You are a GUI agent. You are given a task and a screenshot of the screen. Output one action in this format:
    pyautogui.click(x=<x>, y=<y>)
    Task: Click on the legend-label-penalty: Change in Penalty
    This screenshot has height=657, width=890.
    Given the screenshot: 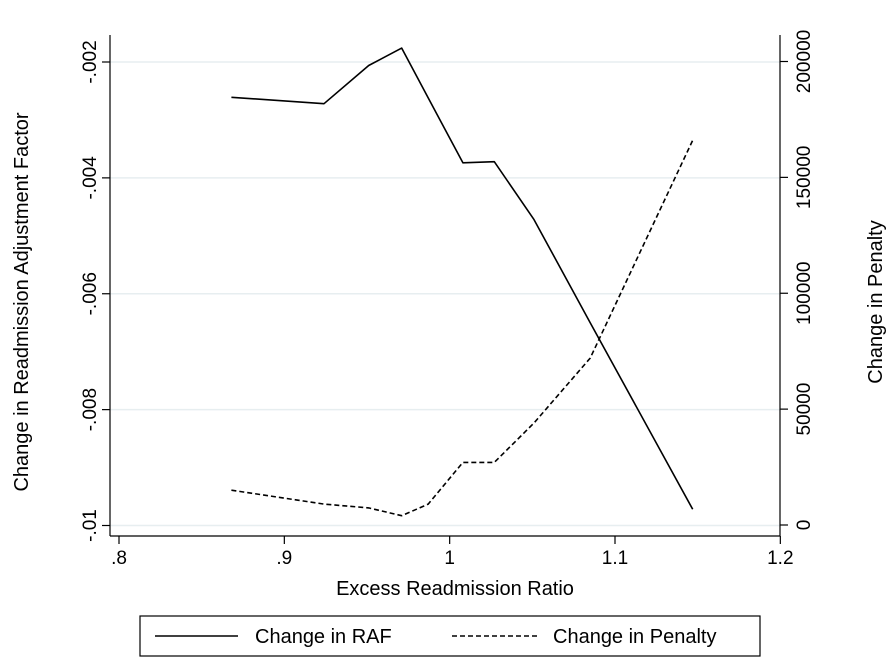 What is the action you would take?
    pyautogui.click(x=634, y=637)
    